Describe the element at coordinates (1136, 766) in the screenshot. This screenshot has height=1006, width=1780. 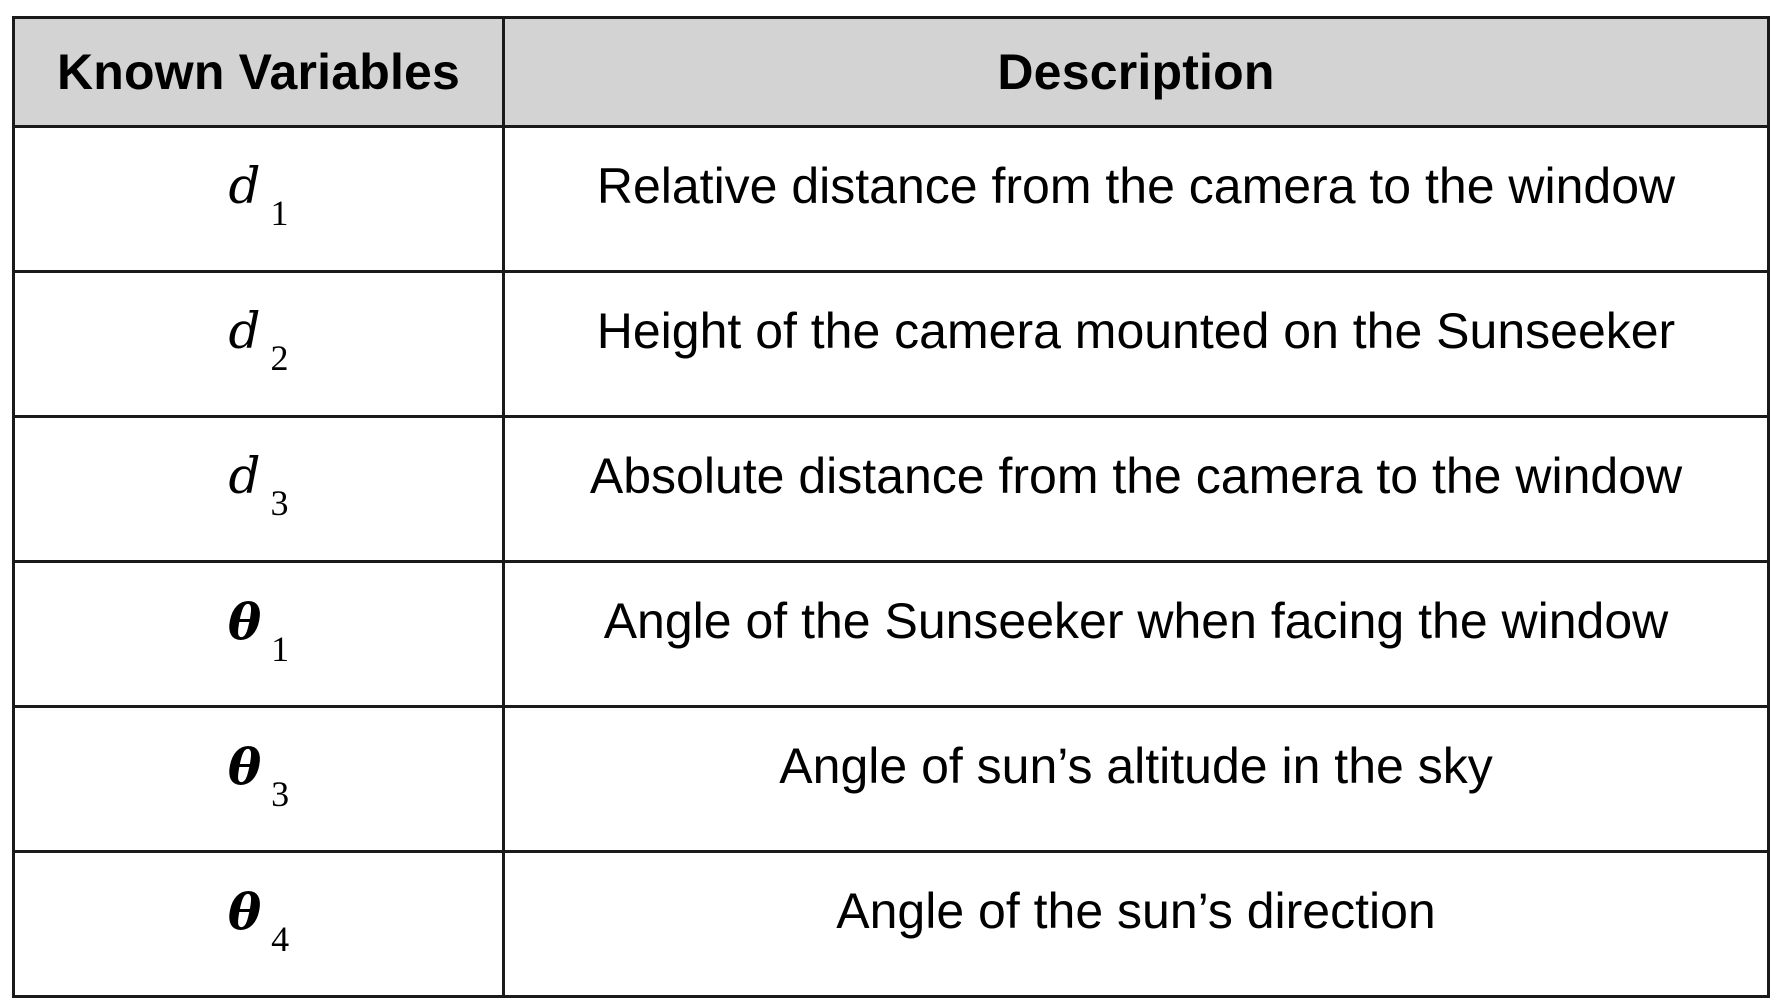
I see `description-text: Angle of sun’s altitude in the sky` at that location.